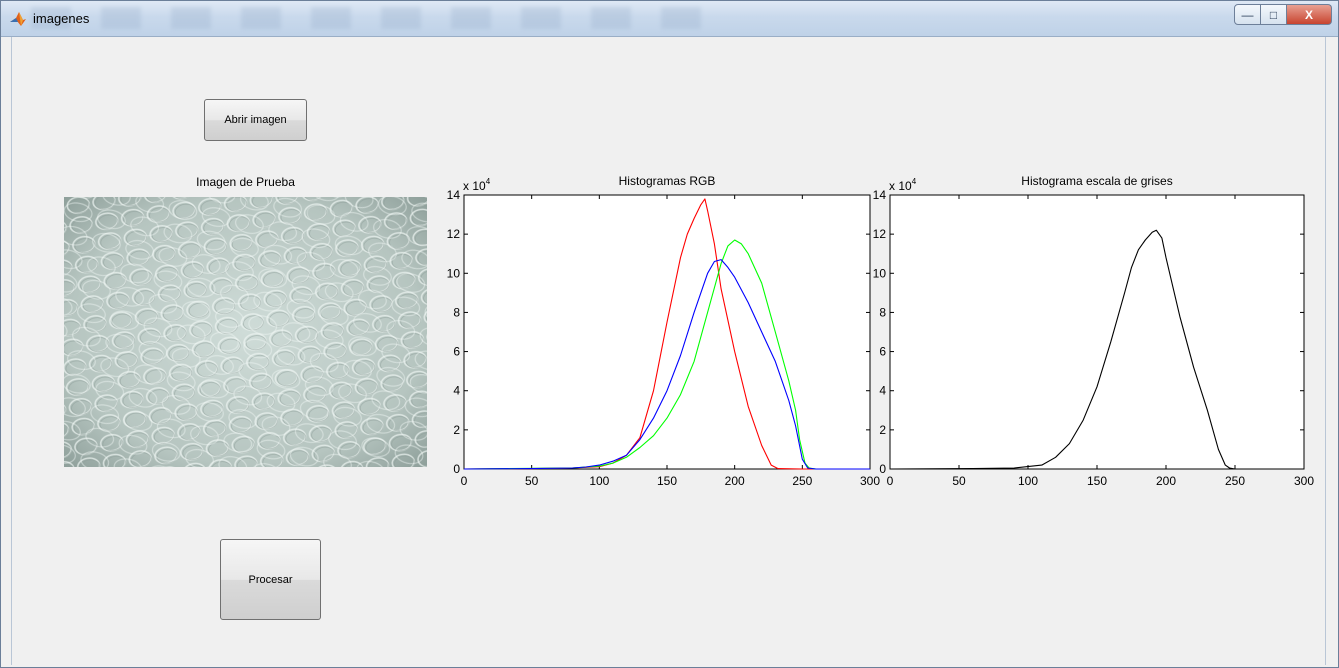 This screenshot has width=1339, height=668. I want to click on window-controls: — □ X, so click(1283, 14).